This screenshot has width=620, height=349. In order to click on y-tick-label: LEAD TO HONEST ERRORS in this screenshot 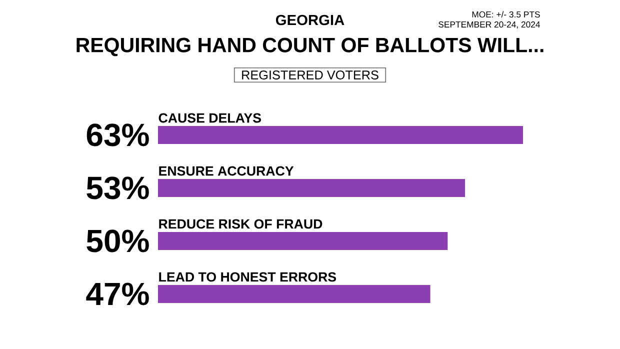, I will do `click(247, 277)`.